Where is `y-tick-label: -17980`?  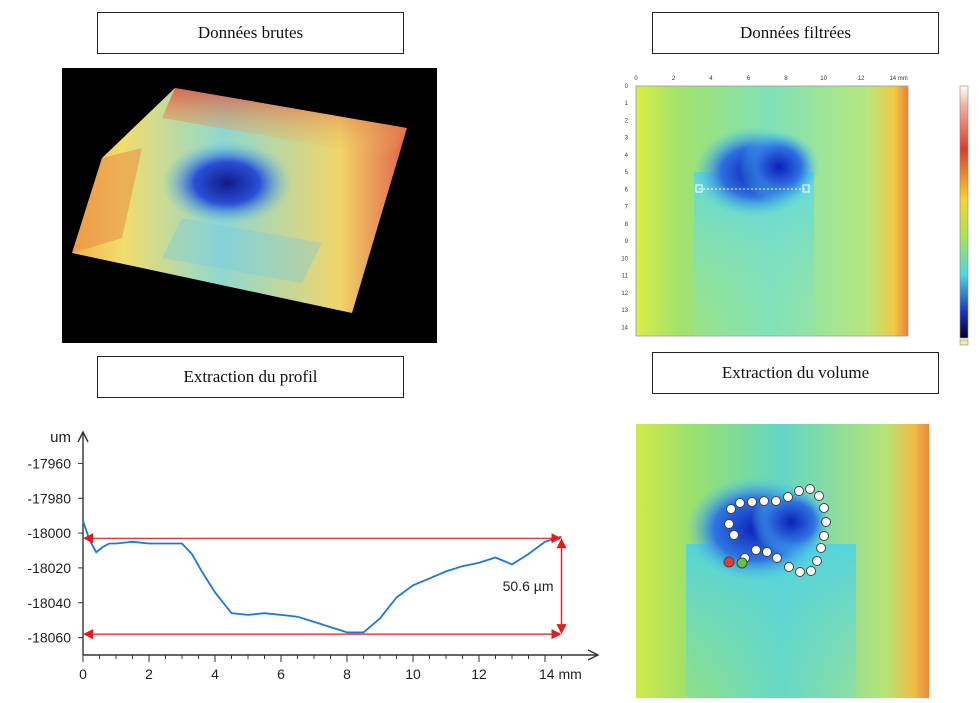
y-tick-label: -17980 is located at coordinates (49, 498).